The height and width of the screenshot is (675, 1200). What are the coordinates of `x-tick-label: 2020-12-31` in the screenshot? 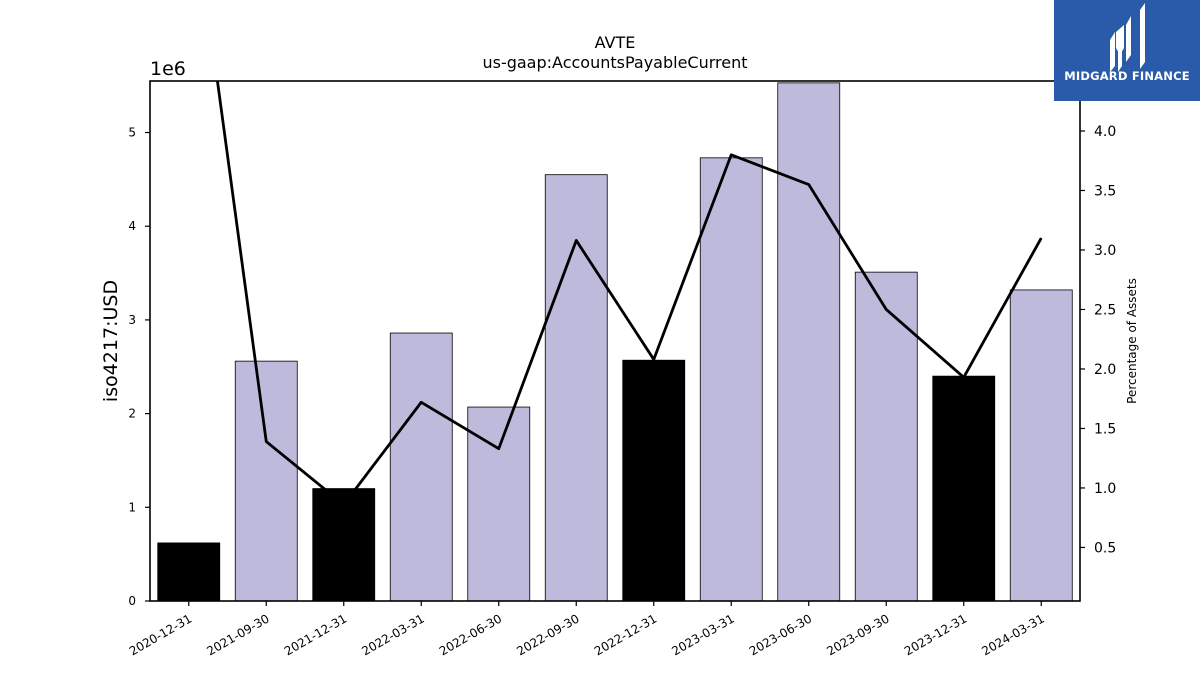 It's located at (160, 634).